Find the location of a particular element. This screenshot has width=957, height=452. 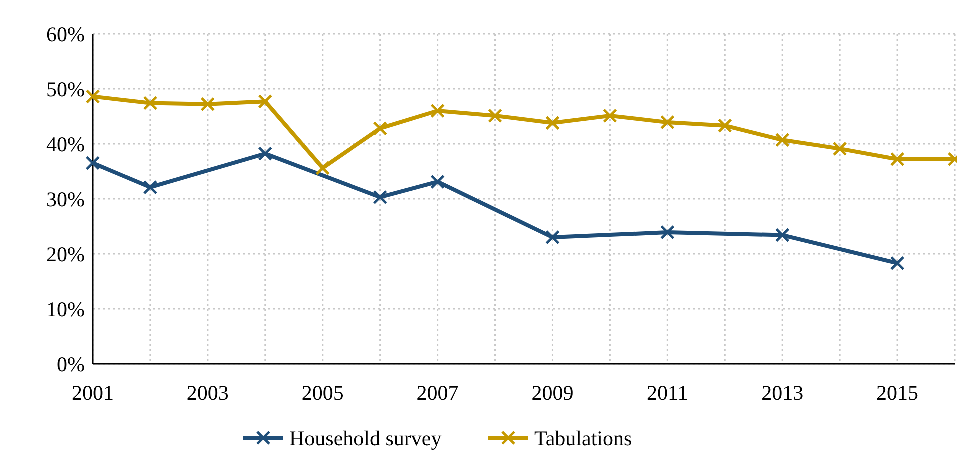

x-tick-label: 2013 is located at coordinates (783, 393).